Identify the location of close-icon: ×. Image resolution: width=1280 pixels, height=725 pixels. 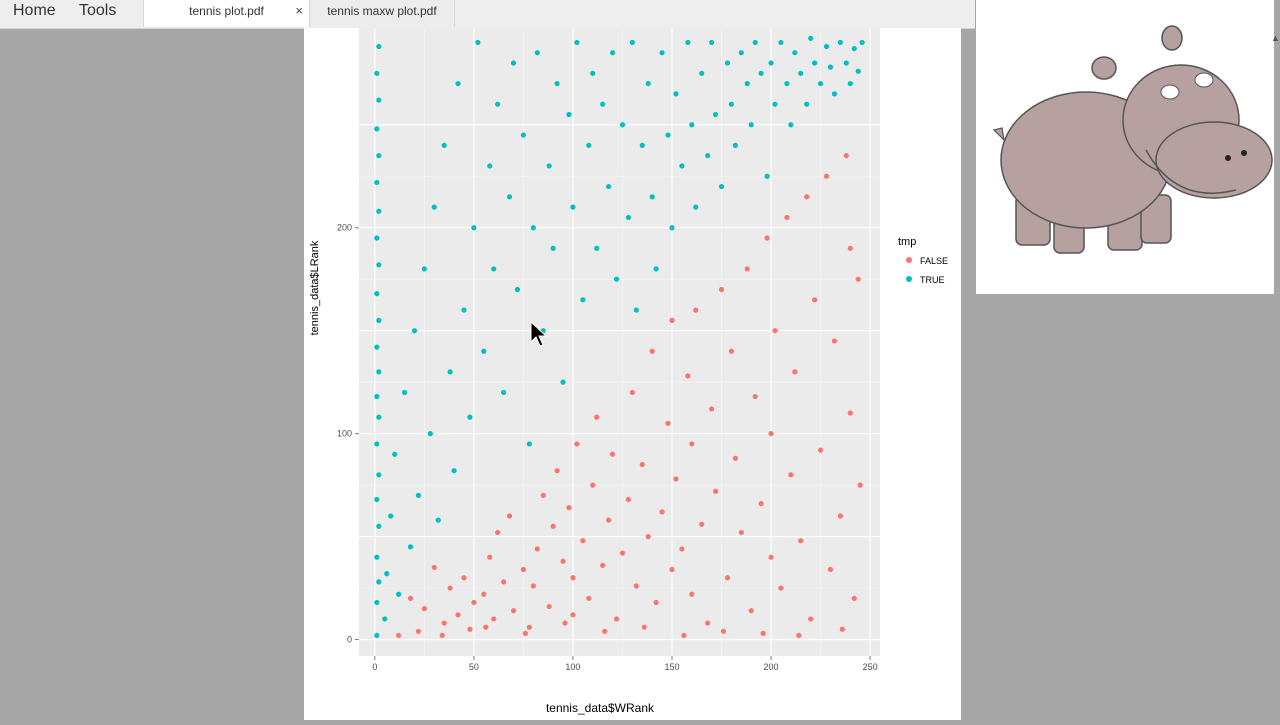
(299, 10).